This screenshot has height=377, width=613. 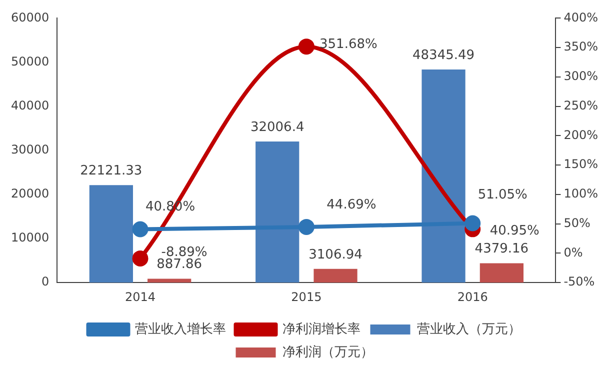 What do you see at coordinates (515, 231) in the screenshot?
I see `data-label: 40.95%` at bounding box center [515, 231].